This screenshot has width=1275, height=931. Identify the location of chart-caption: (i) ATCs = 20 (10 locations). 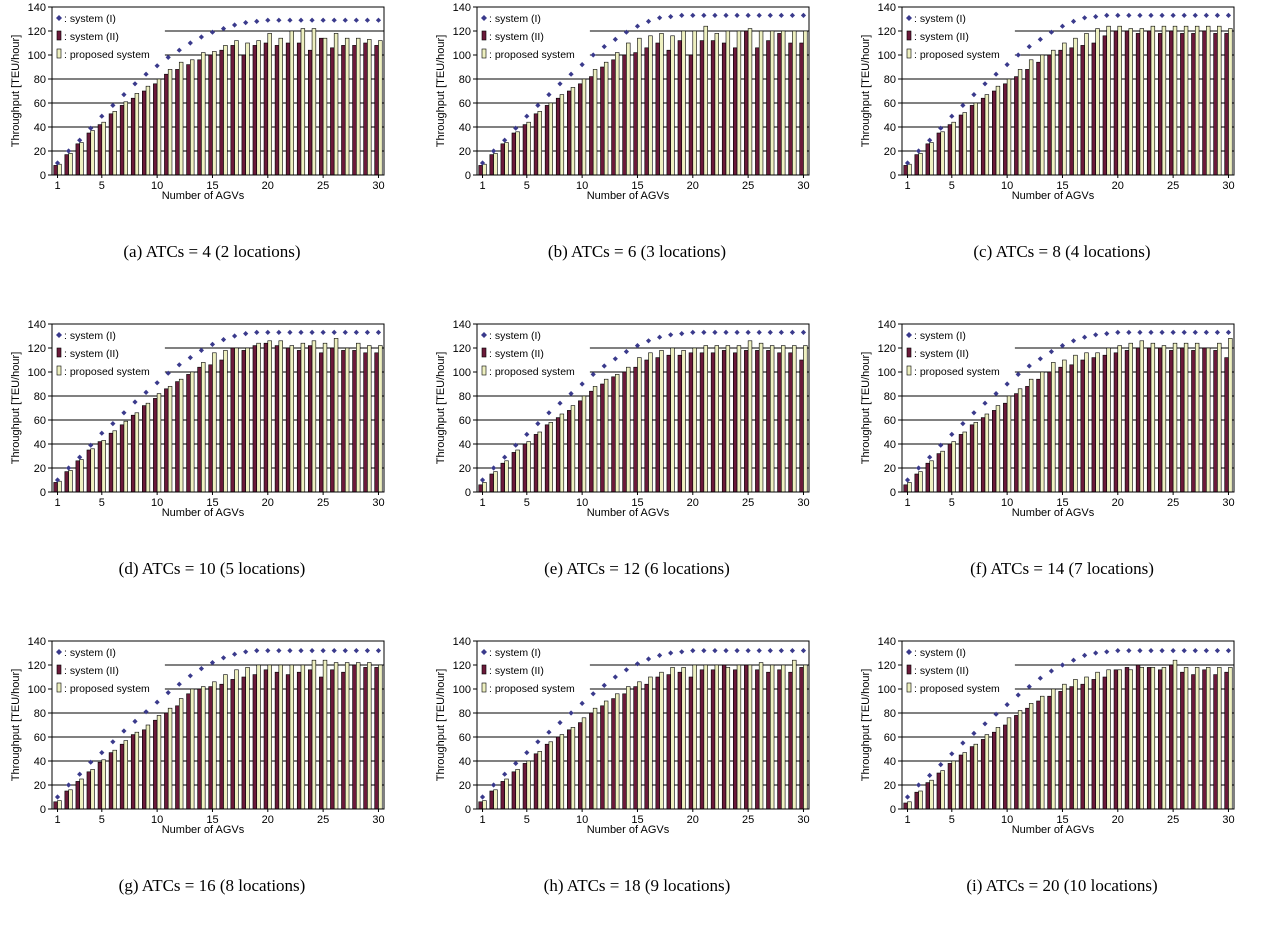
(1062, 885).